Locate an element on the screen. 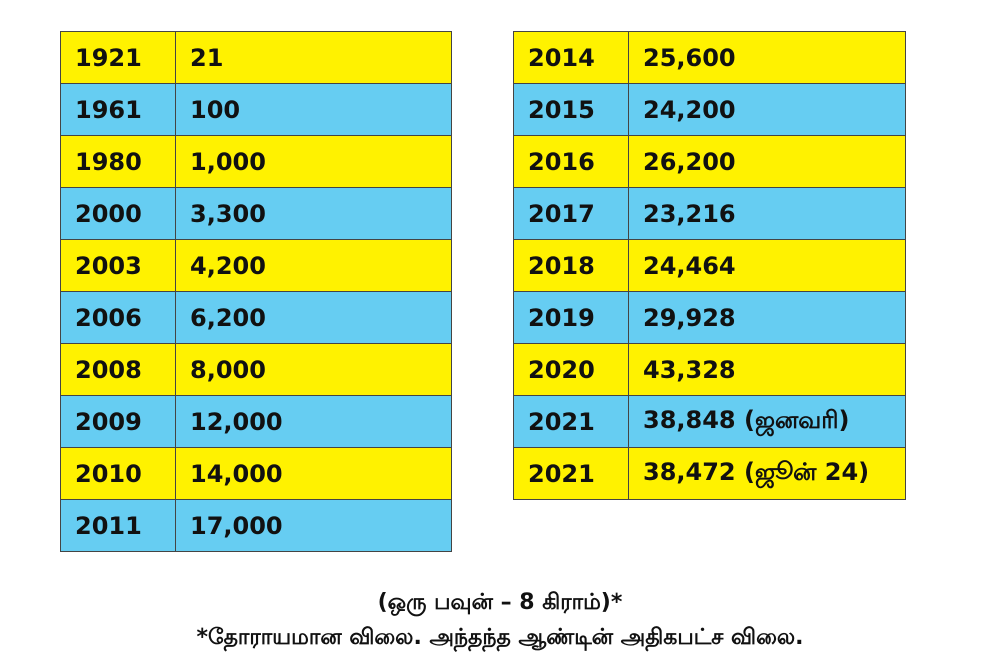 The width and height of the screenshot is (1000, 665). price-cell: 24,464 is located at coordinates (767, 265).